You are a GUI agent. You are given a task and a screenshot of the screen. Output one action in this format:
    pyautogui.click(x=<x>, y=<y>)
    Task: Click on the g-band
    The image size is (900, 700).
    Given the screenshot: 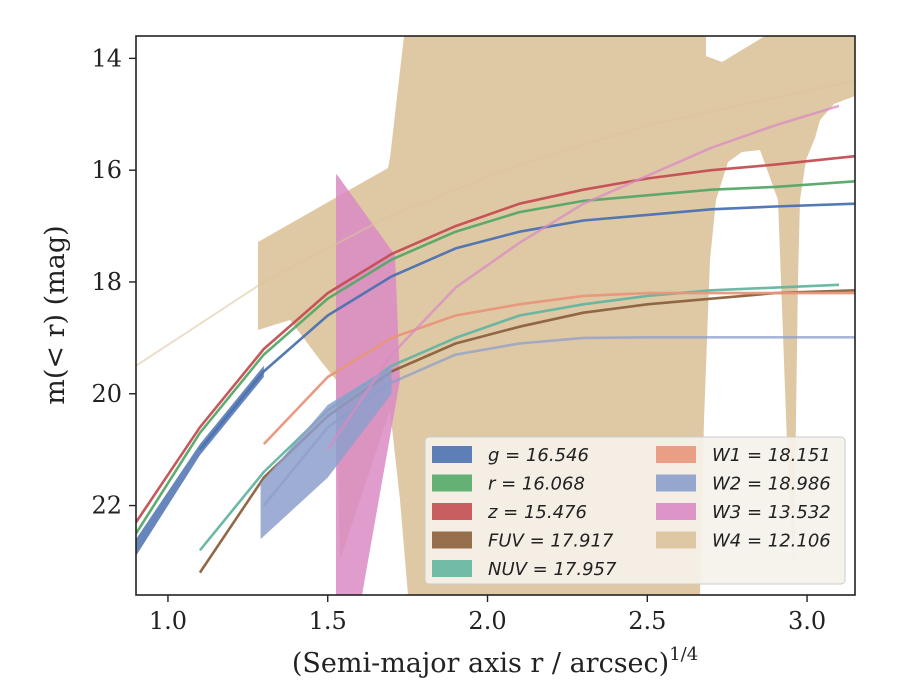 What is the action you would take?
    pyautogui.click(x=200, y=460)
    